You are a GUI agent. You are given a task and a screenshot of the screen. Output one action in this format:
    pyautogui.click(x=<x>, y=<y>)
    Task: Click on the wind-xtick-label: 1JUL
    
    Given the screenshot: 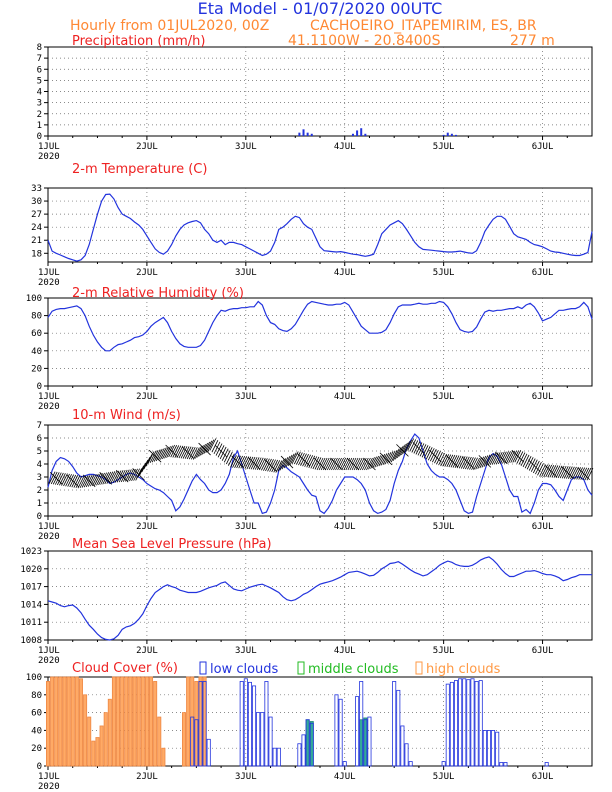 What is the action you would take?
    pyautogui.click(x=49, y=527)
    